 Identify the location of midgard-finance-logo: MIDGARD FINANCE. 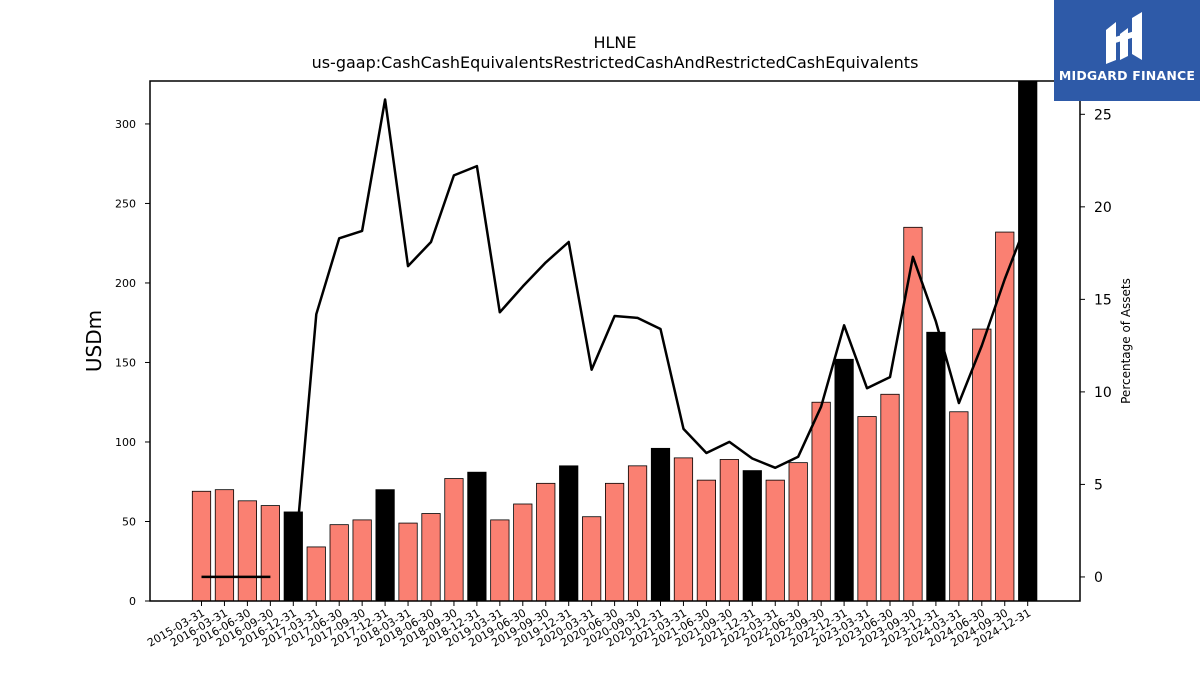
(1127, 50).